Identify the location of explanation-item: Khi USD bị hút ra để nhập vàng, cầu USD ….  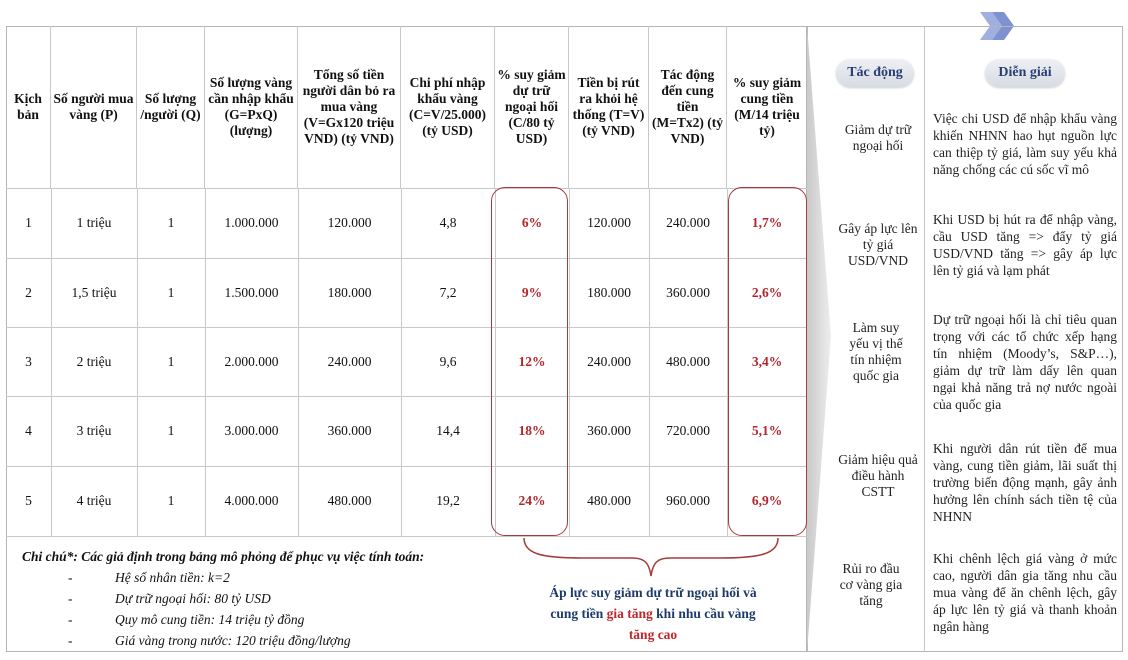
(1025, 245).